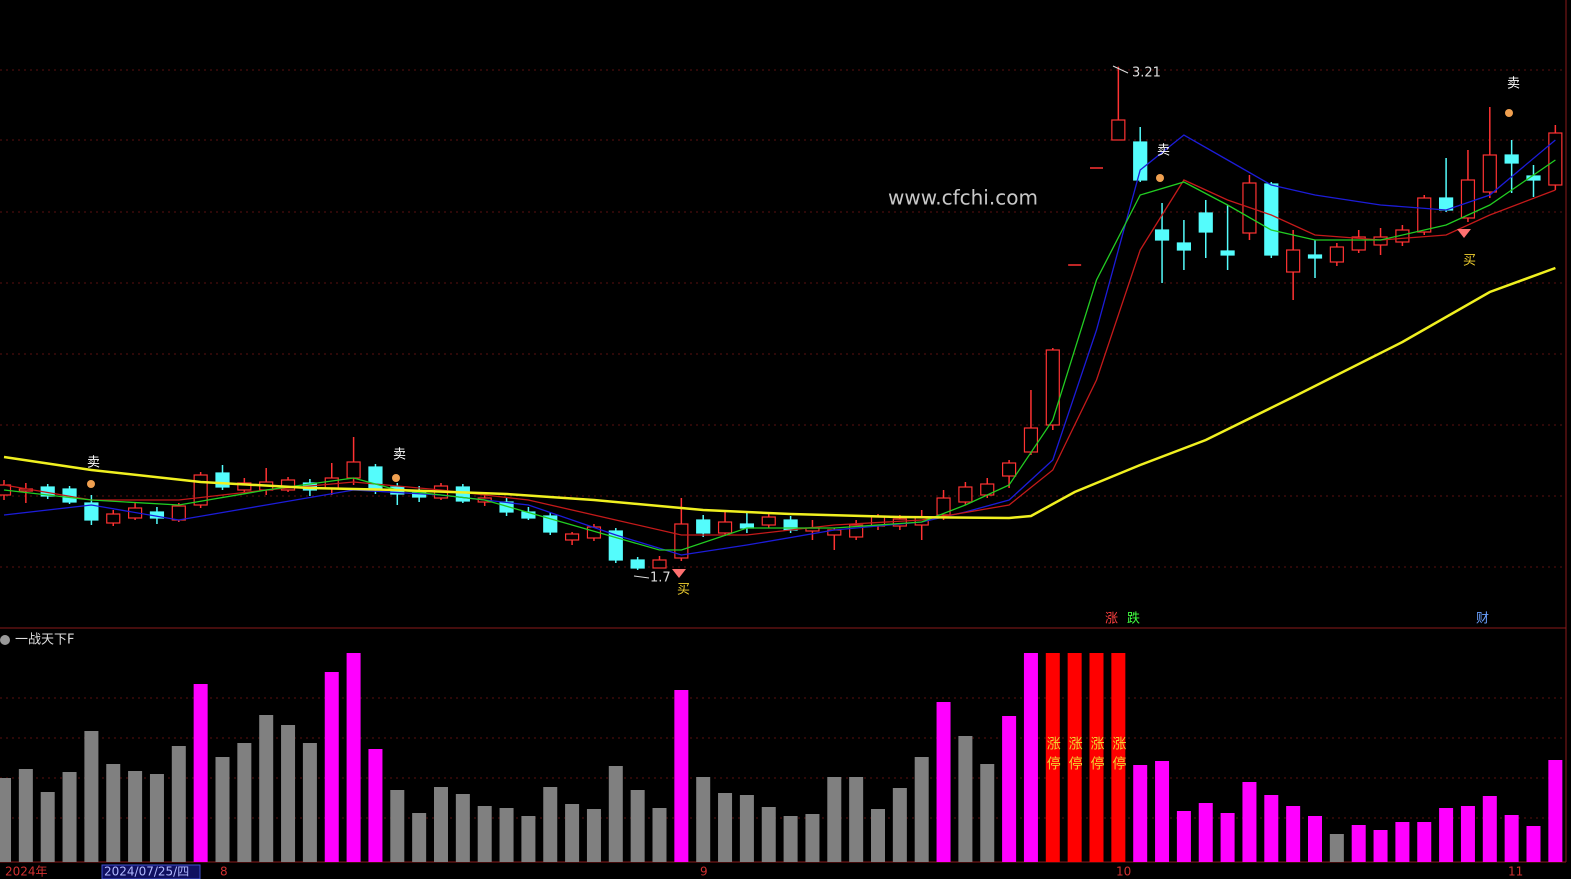 This screenshot has height=879, width=1571. What do you see at coordinates (1133, 619) in the screenshot?
I see `marker-down: 跌` at bounding box center [1133, 619].